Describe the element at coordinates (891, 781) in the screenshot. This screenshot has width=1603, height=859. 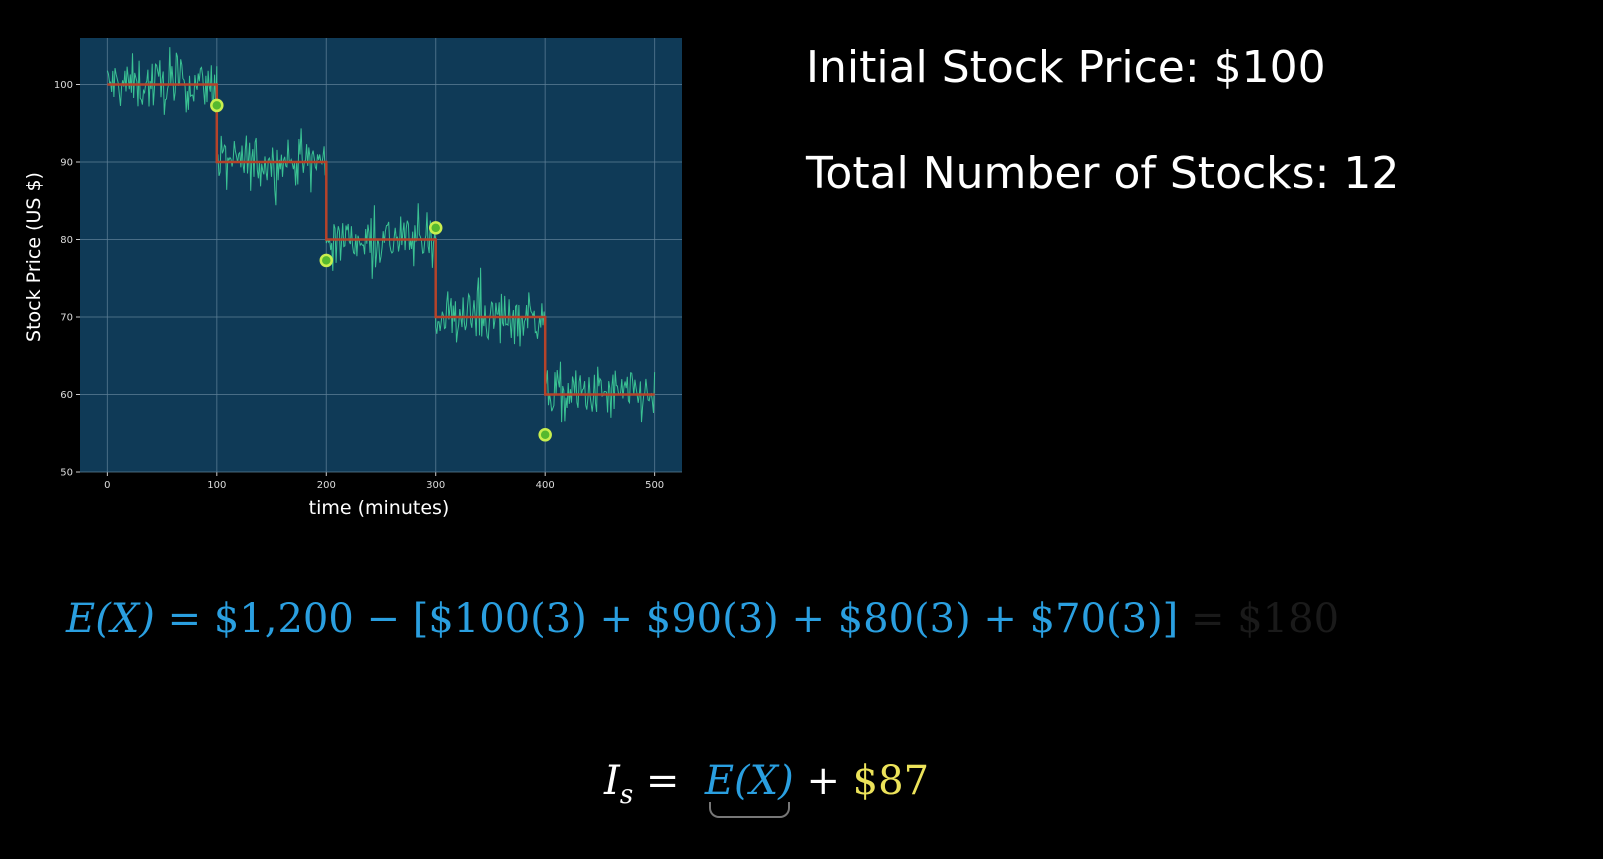
I see `is-value: $87` at that location.